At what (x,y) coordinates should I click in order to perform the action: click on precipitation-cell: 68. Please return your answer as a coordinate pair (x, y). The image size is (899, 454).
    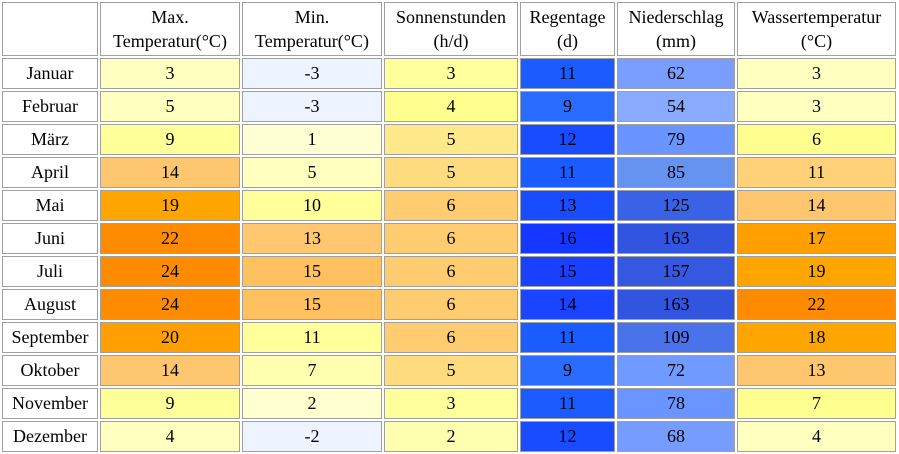
    Looking at the image, I should click on (676, 436).